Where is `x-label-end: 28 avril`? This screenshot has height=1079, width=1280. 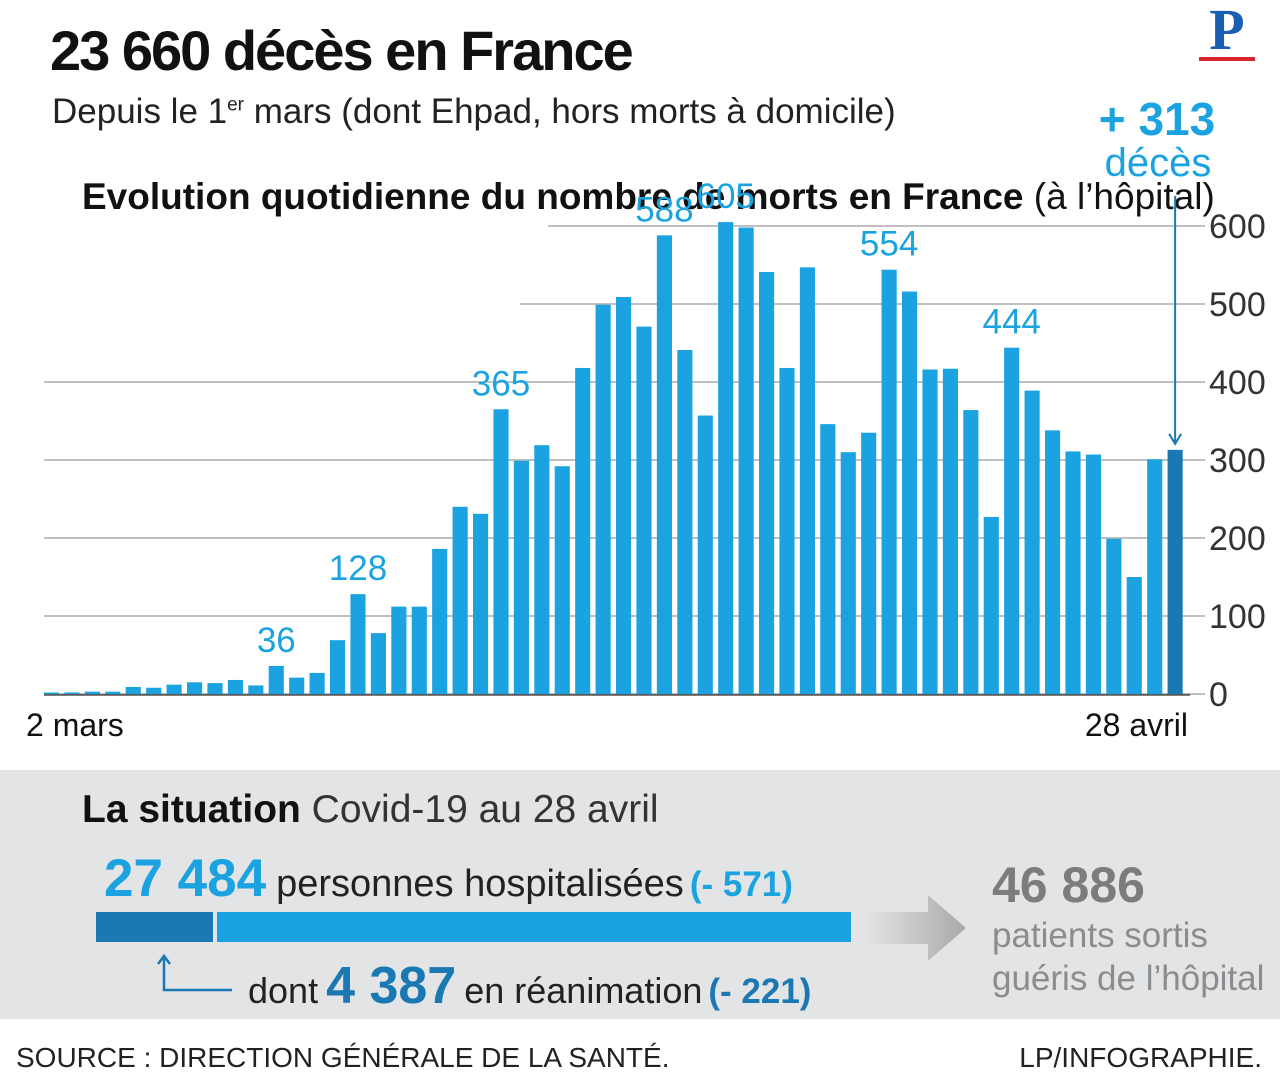
x-label-end: 28 avril is located at coordinates (1136, 725).